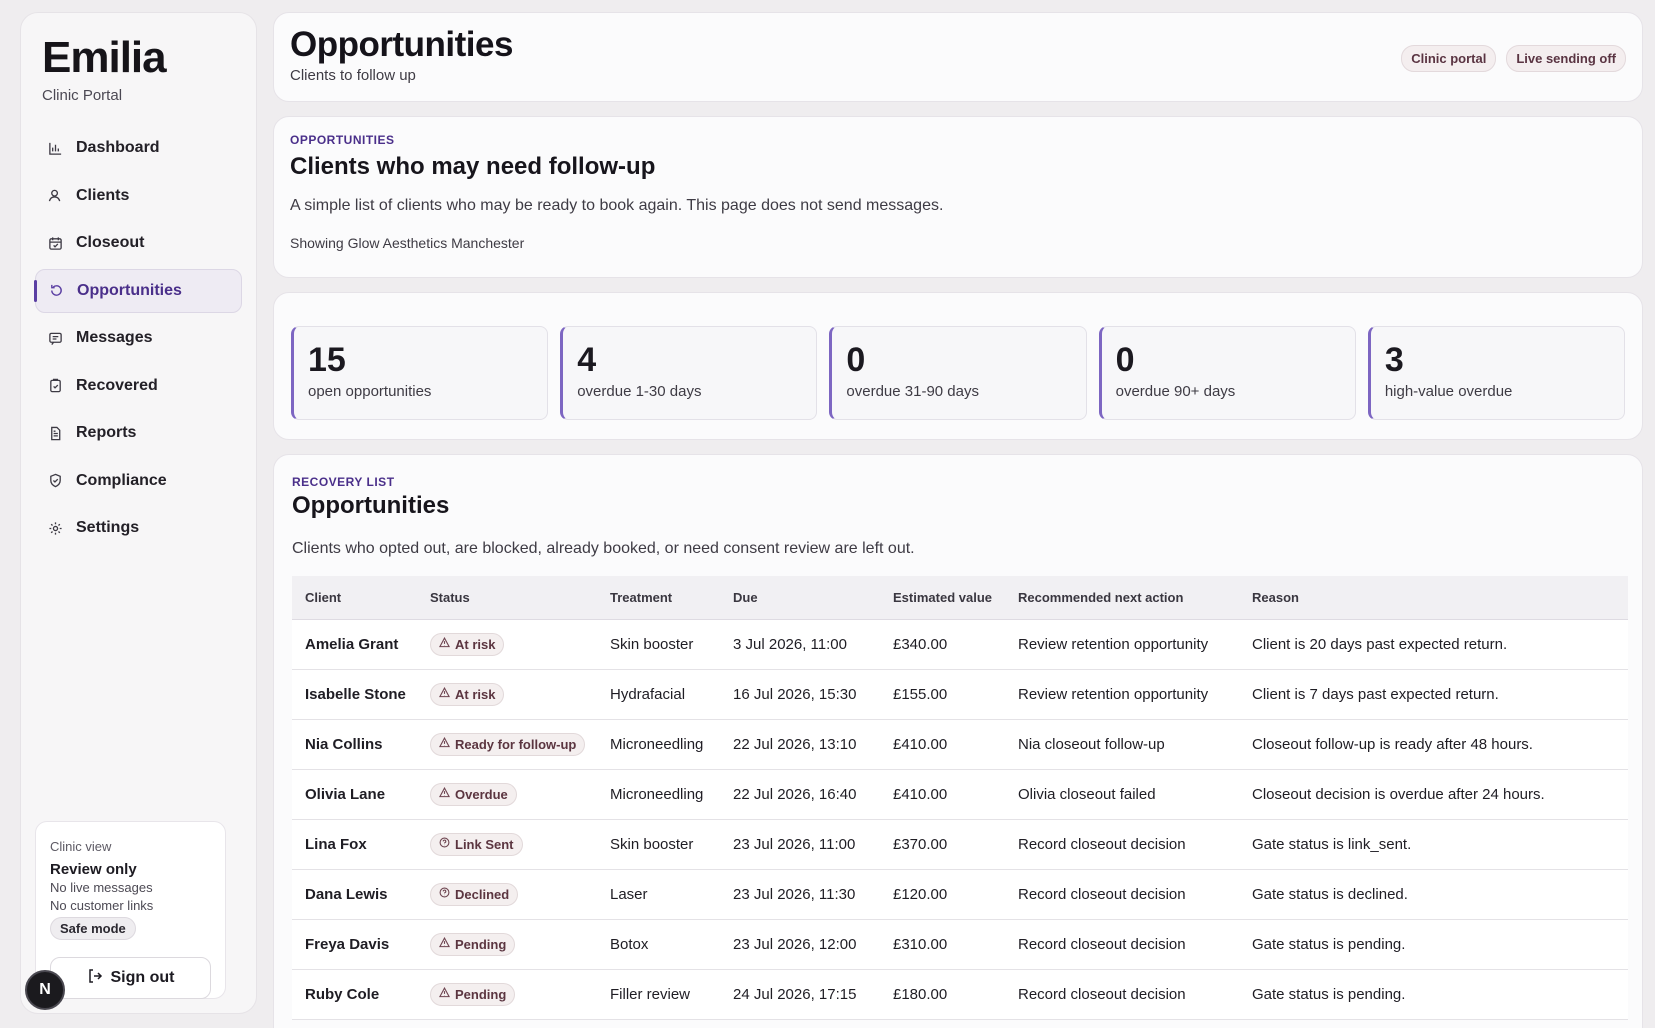 This screenshot has width=1655, height=1028. I want to click on stat-label: overdue 31-90 days, so click(912, 391).